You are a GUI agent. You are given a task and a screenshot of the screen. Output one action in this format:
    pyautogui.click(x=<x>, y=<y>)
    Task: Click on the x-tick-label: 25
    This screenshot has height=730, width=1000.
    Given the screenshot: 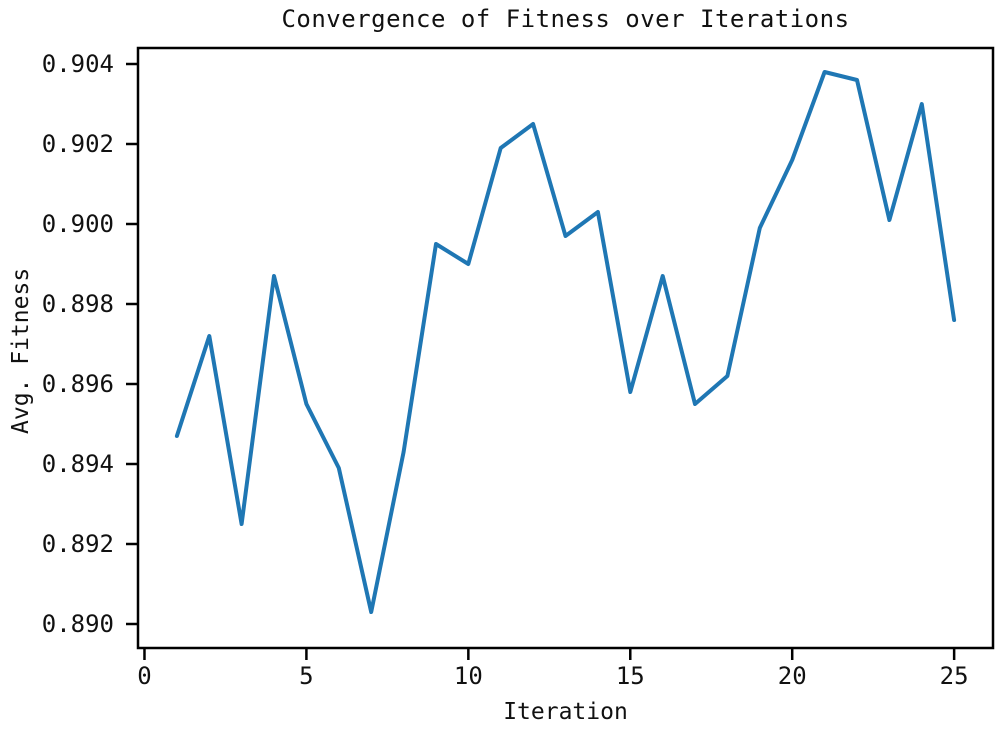 What is the action you would take?
    pyautogui.click(x=954, y=676)
    